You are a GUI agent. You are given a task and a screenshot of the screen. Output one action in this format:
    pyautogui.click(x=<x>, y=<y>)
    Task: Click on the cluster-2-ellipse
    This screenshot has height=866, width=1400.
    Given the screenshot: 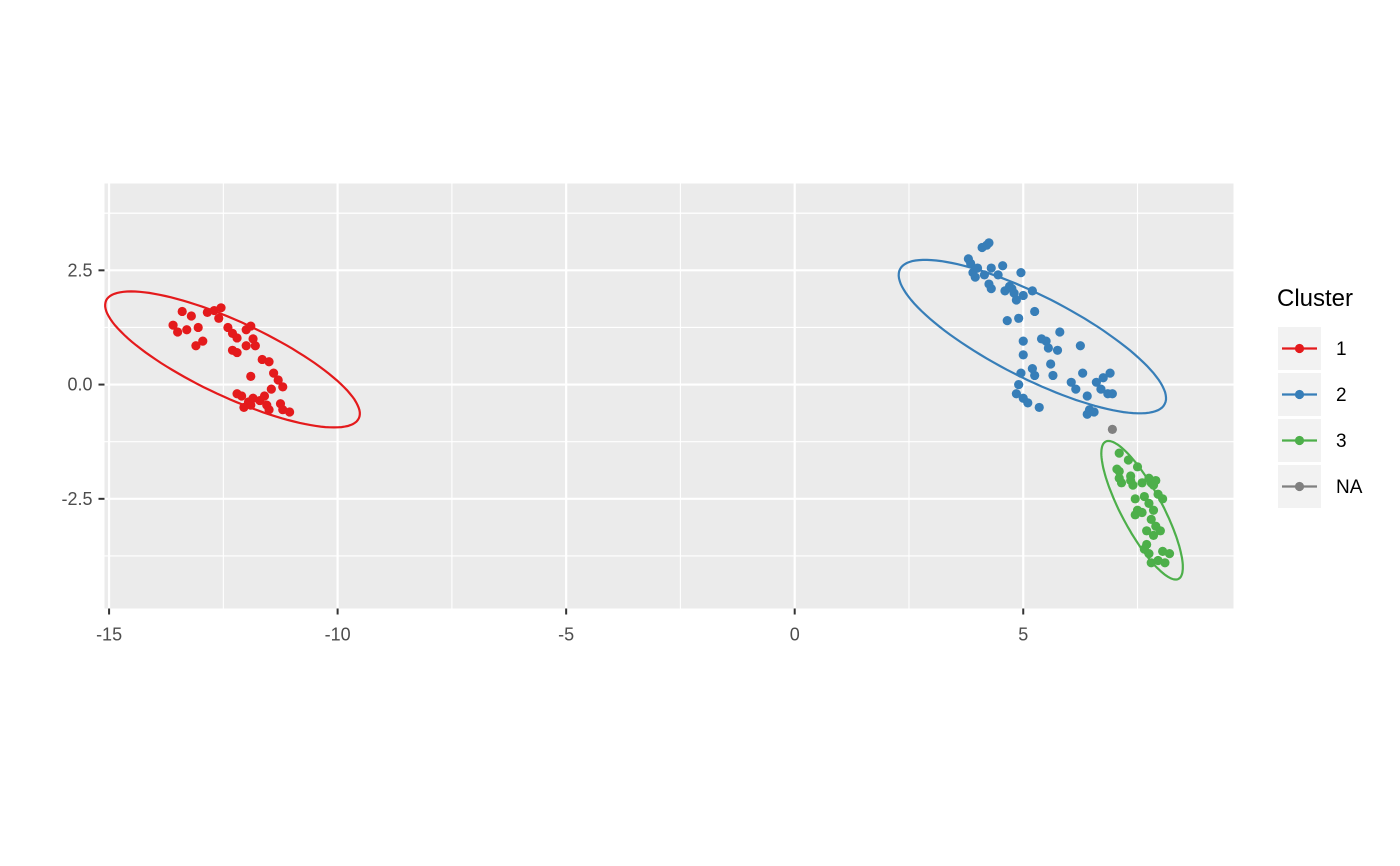 What is the action you would take?
    pyautogui.click(x=1032, y=336)
    